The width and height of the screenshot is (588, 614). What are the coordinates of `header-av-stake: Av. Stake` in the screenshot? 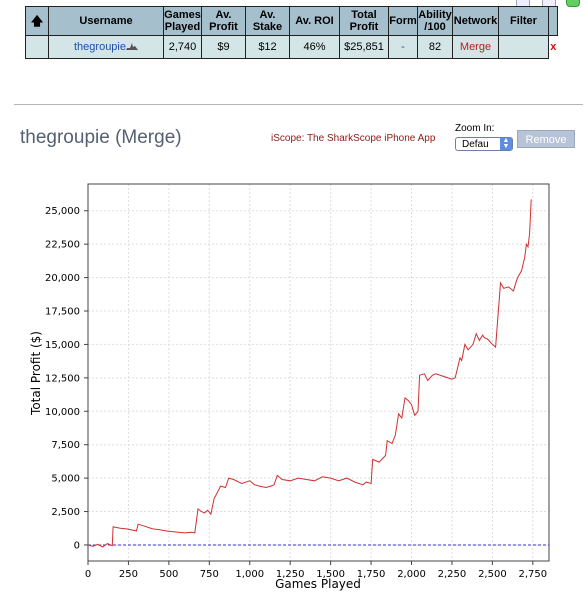 It's located at (267, 21).